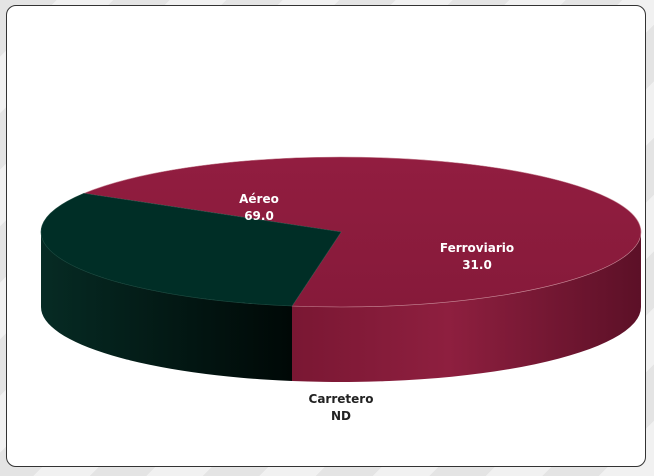  What do you see at coordinates (341, 416) in the screenshot?
I see `slice-value-carretero: ND` at bounding box center [341, 416].